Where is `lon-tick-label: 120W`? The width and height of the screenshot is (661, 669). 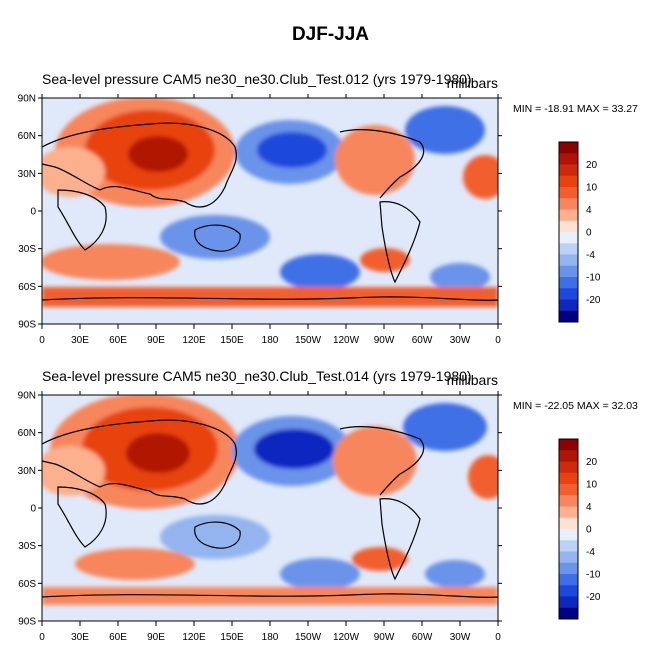 lon-tick-label: 120W is located at coordinates (346, 637).